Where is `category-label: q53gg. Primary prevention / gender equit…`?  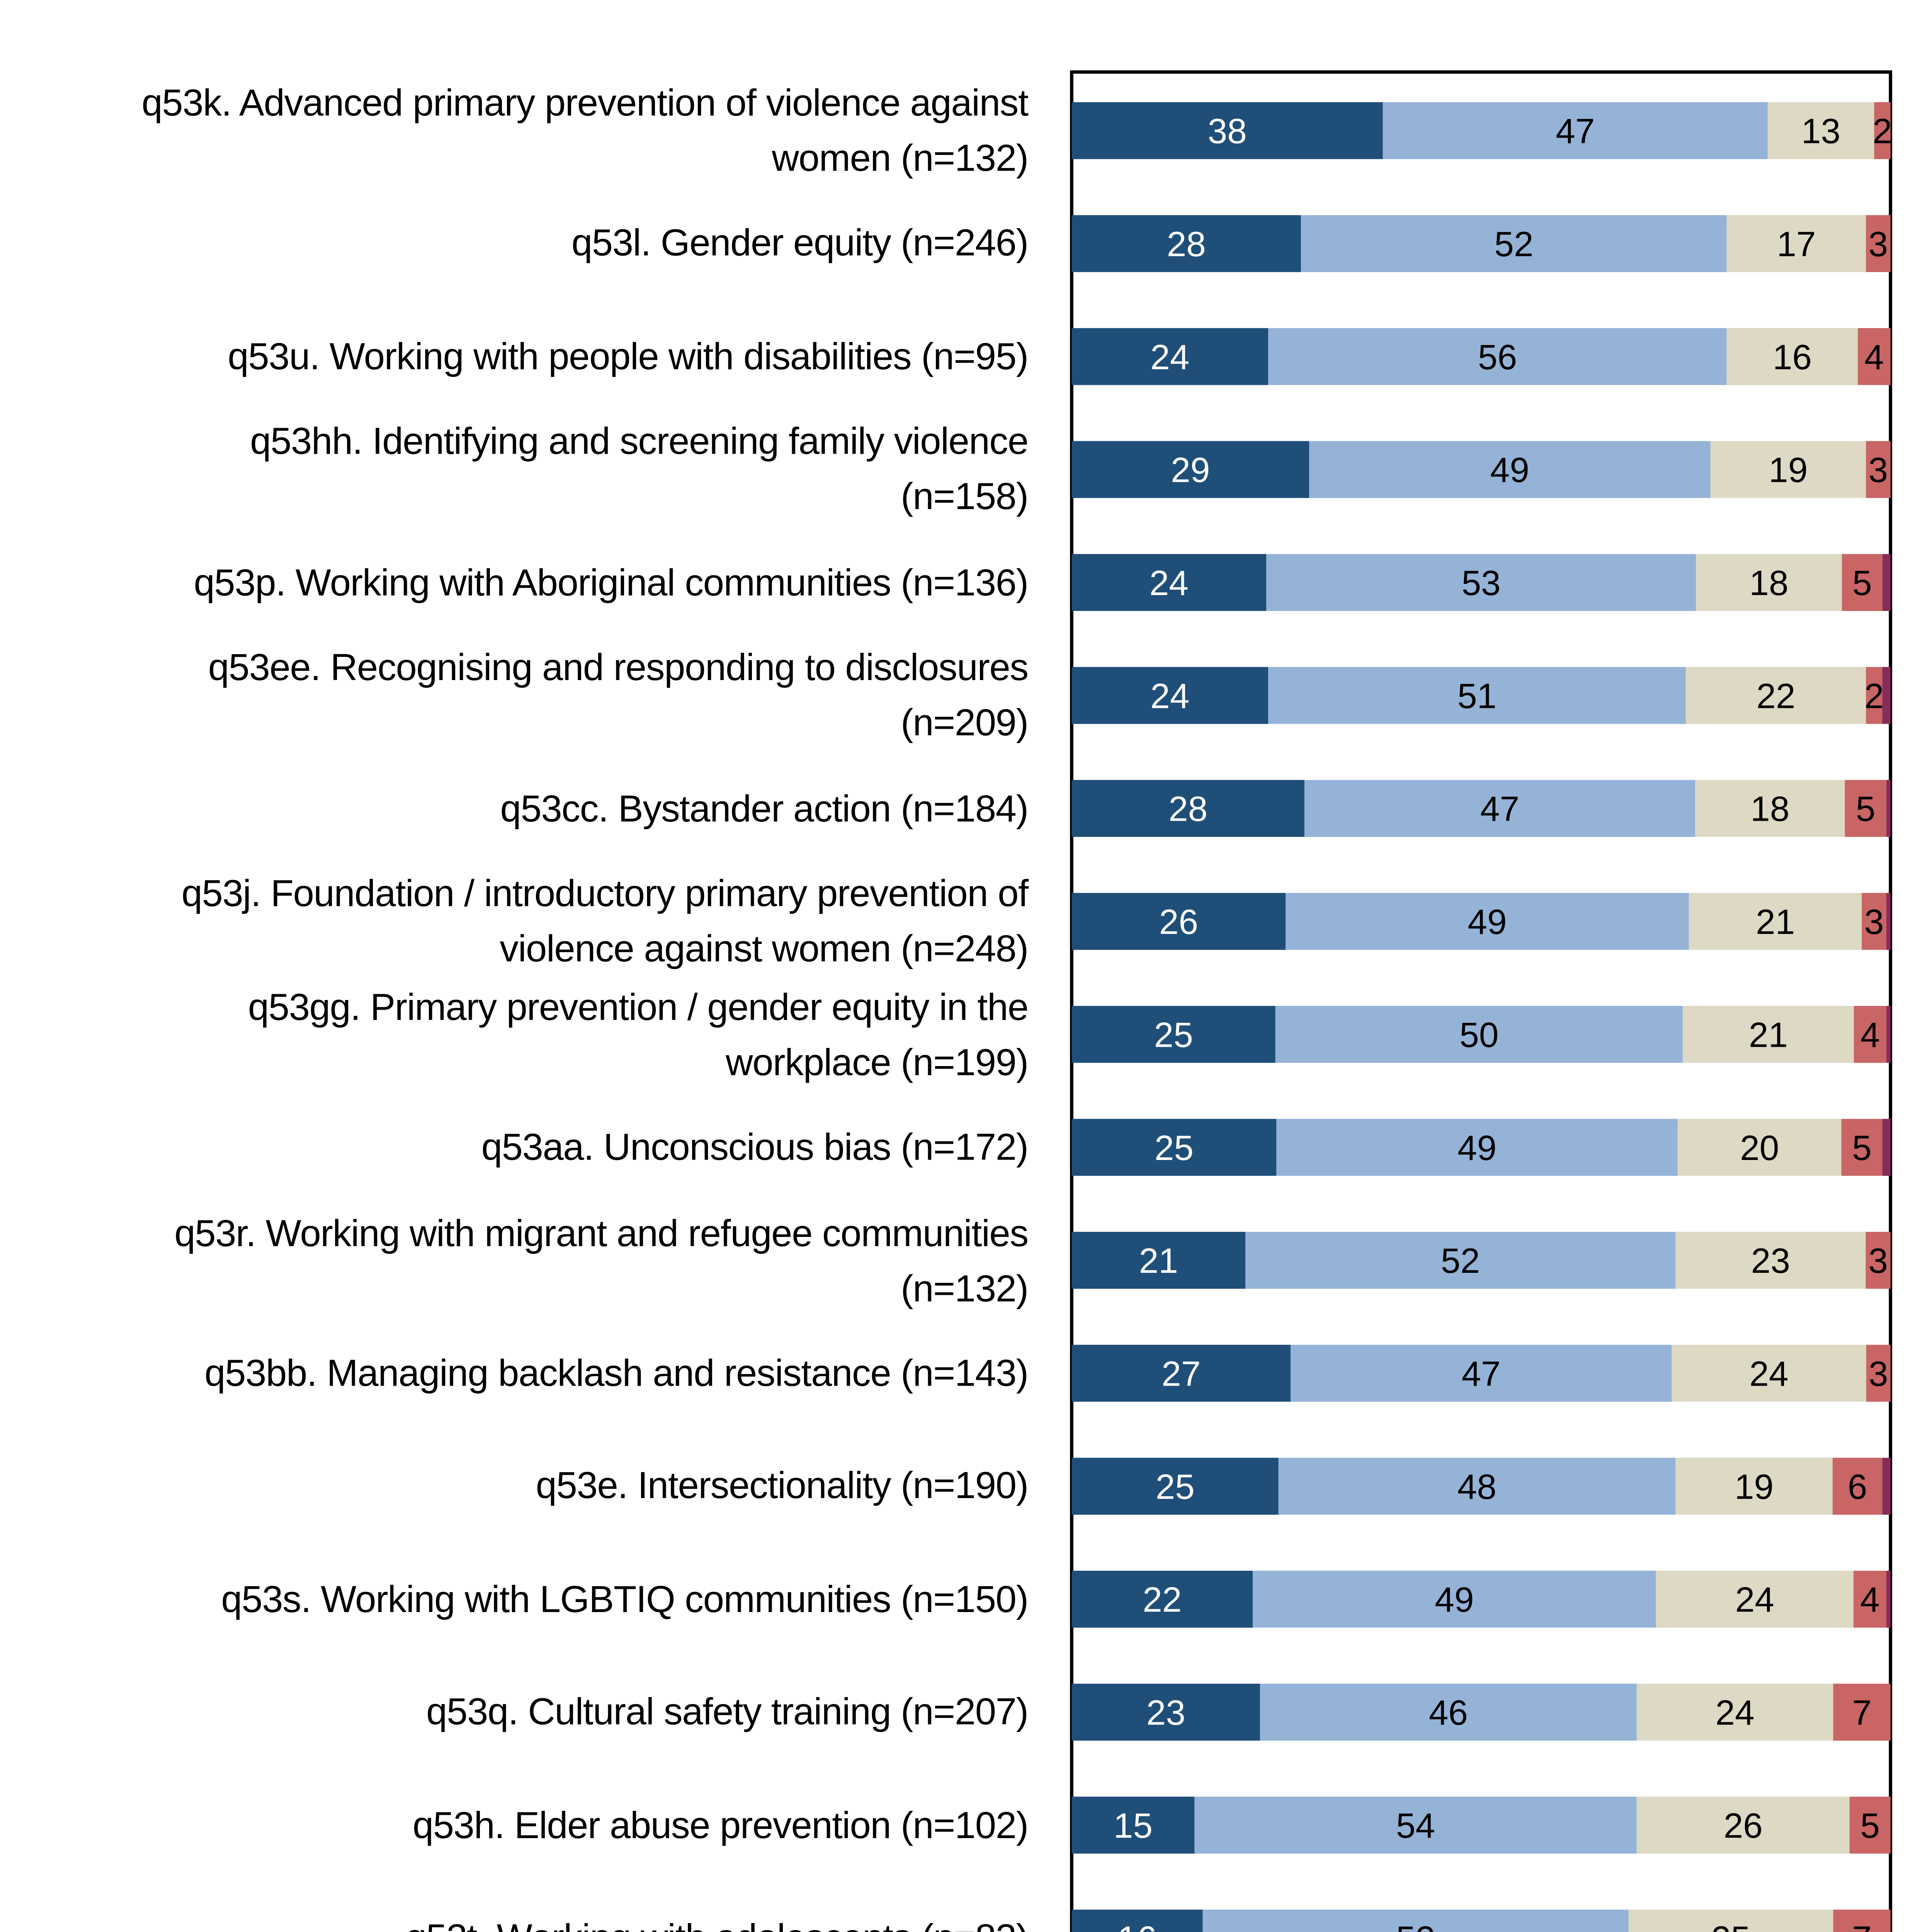 category-label: q53gg. Primary prevention / gender equit… is located at coordinates (514, 1035).